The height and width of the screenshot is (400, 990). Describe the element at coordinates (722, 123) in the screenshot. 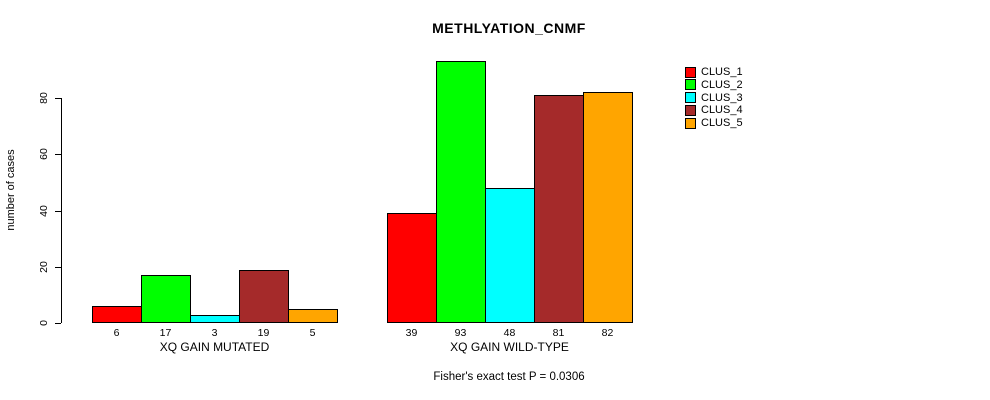

I see `legend-label: CLUS_5` at that location.